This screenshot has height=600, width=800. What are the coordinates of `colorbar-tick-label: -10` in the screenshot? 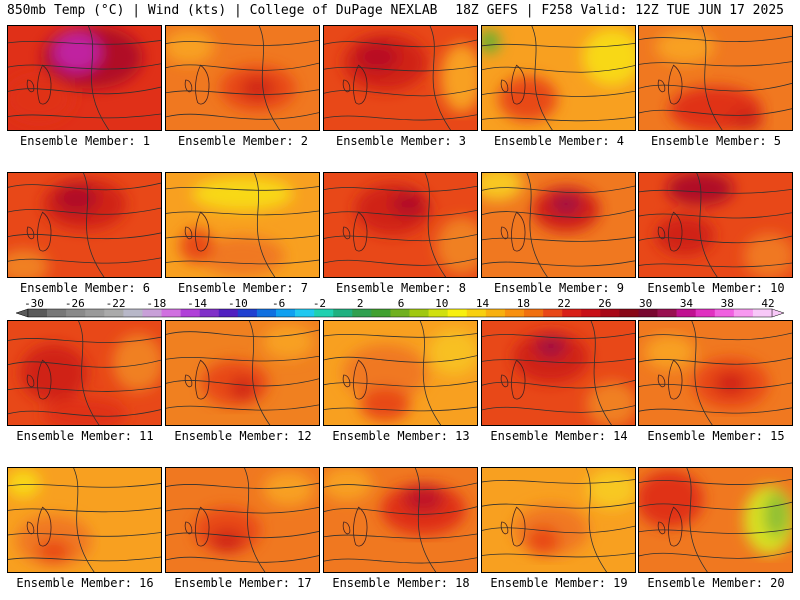 It's located at (238, 303).